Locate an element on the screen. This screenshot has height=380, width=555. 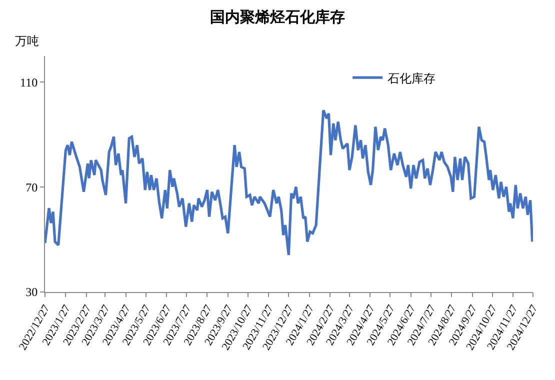
y-tick-label: 110 is located at coordinates (29, 82).